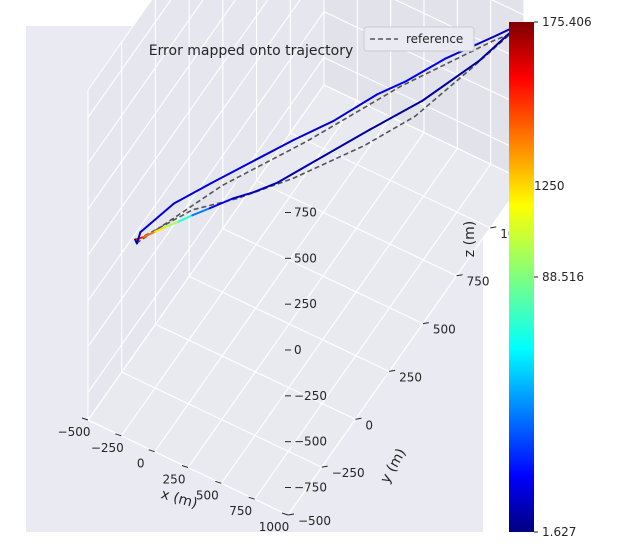 The height and width of the screenshot is (558, 637). Describe the element at coordinates (549, 186) in the screenshot. I see `y-tick-label-7: 1250` at that location.